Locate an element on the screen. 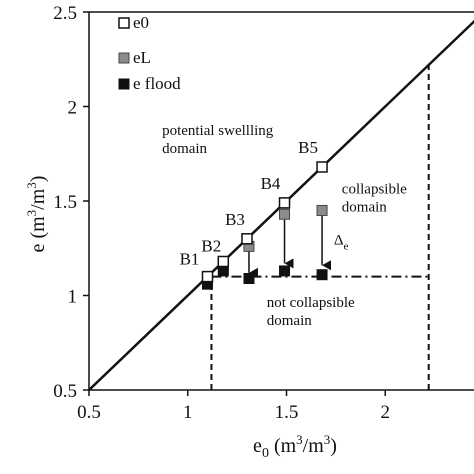 The image size is (474, 474). legend-marker-eflood is located at coordinates (124, 84).